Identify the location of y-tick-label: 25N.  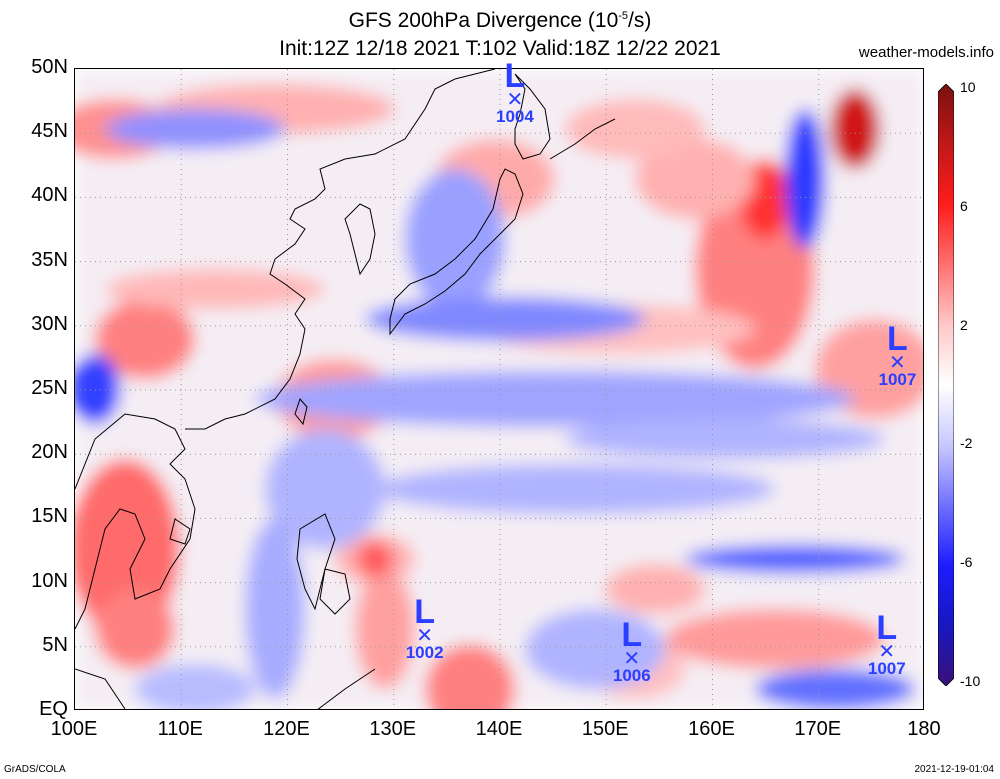
(49, 388).